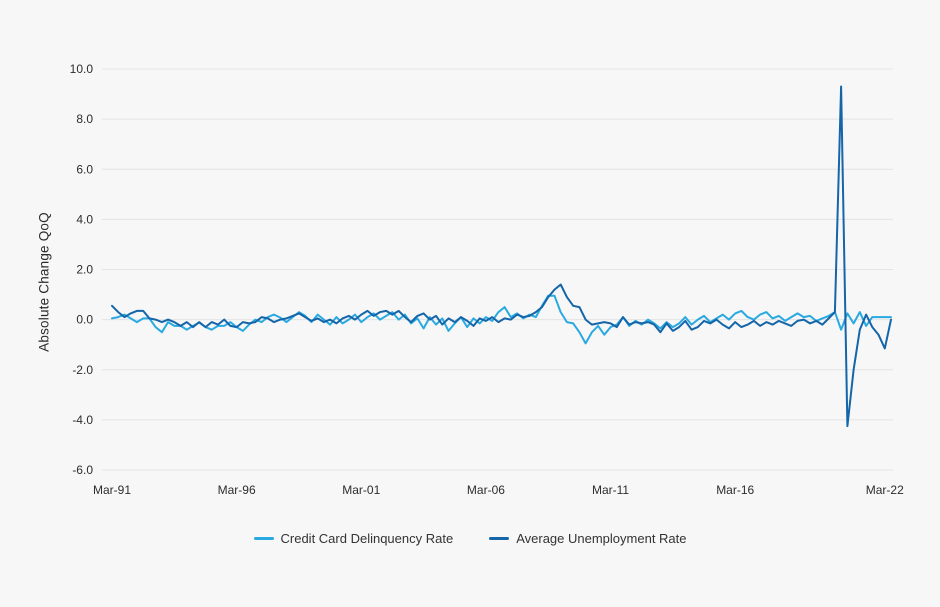 Image resolution: width=940 pixels, height=607 pixels. What do you see at coordinates (263, 538) in the screenshot?
I see `legend-swatch-credit-card-delinquency` at bounding box center [263, 538].